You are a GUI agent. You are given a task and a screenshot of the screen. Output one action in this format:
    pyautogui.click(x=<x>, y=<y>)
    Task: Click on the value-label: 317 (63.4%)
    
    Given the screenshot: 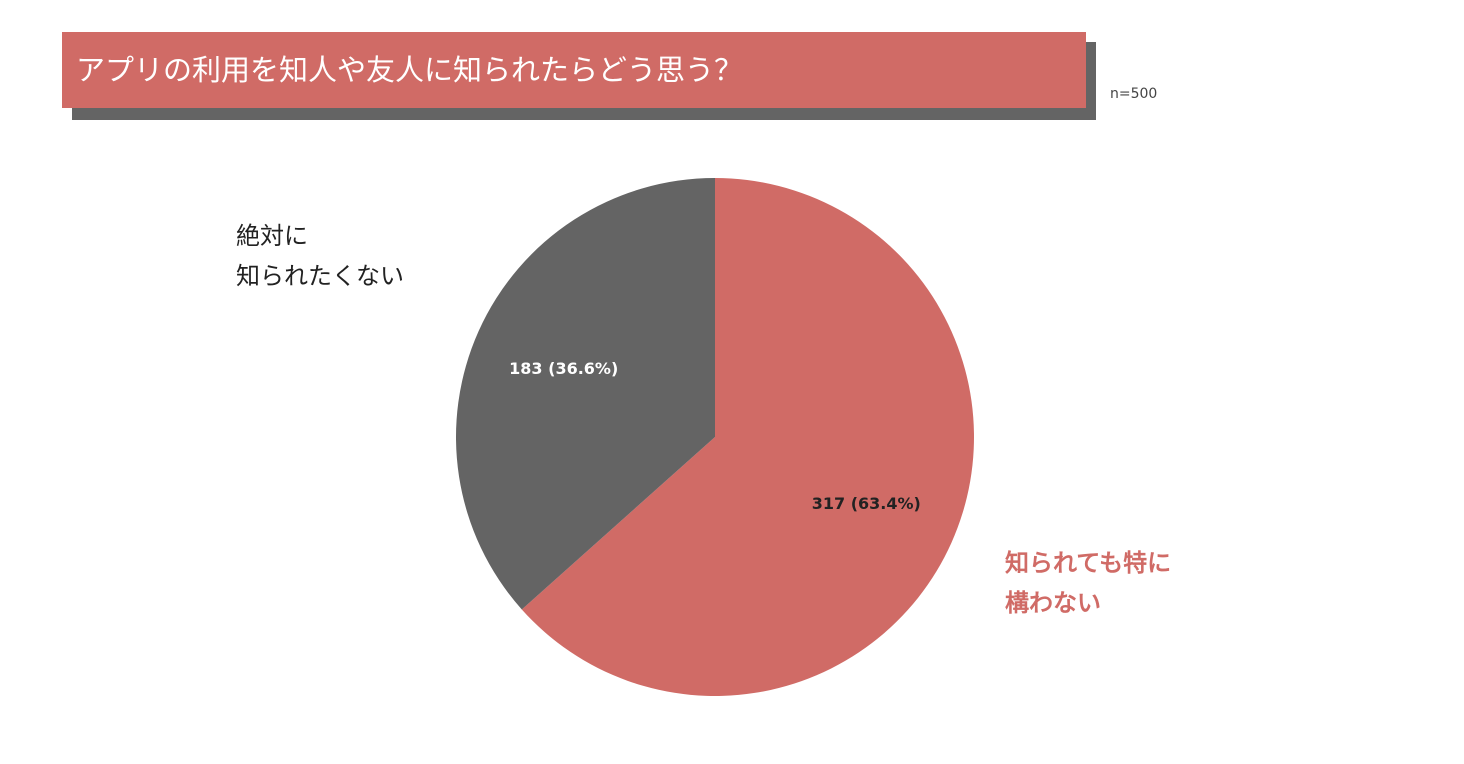 What is the action you would take?
    pyautogui.click(x=866, y=503)
    